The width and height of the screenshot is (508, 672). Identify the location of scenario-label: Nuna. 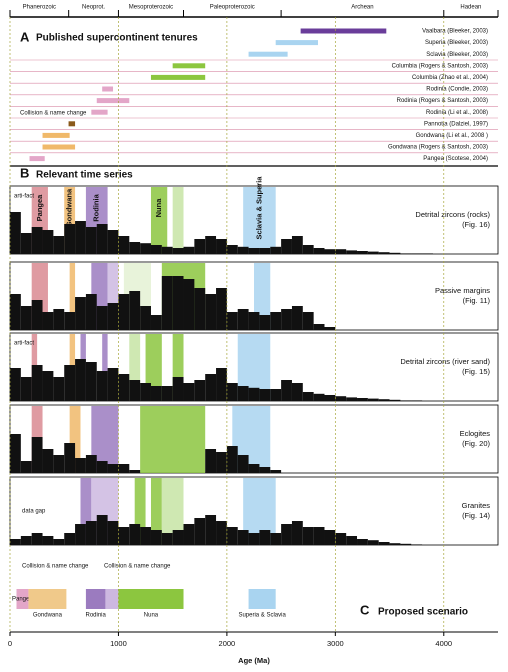
(151, 616).